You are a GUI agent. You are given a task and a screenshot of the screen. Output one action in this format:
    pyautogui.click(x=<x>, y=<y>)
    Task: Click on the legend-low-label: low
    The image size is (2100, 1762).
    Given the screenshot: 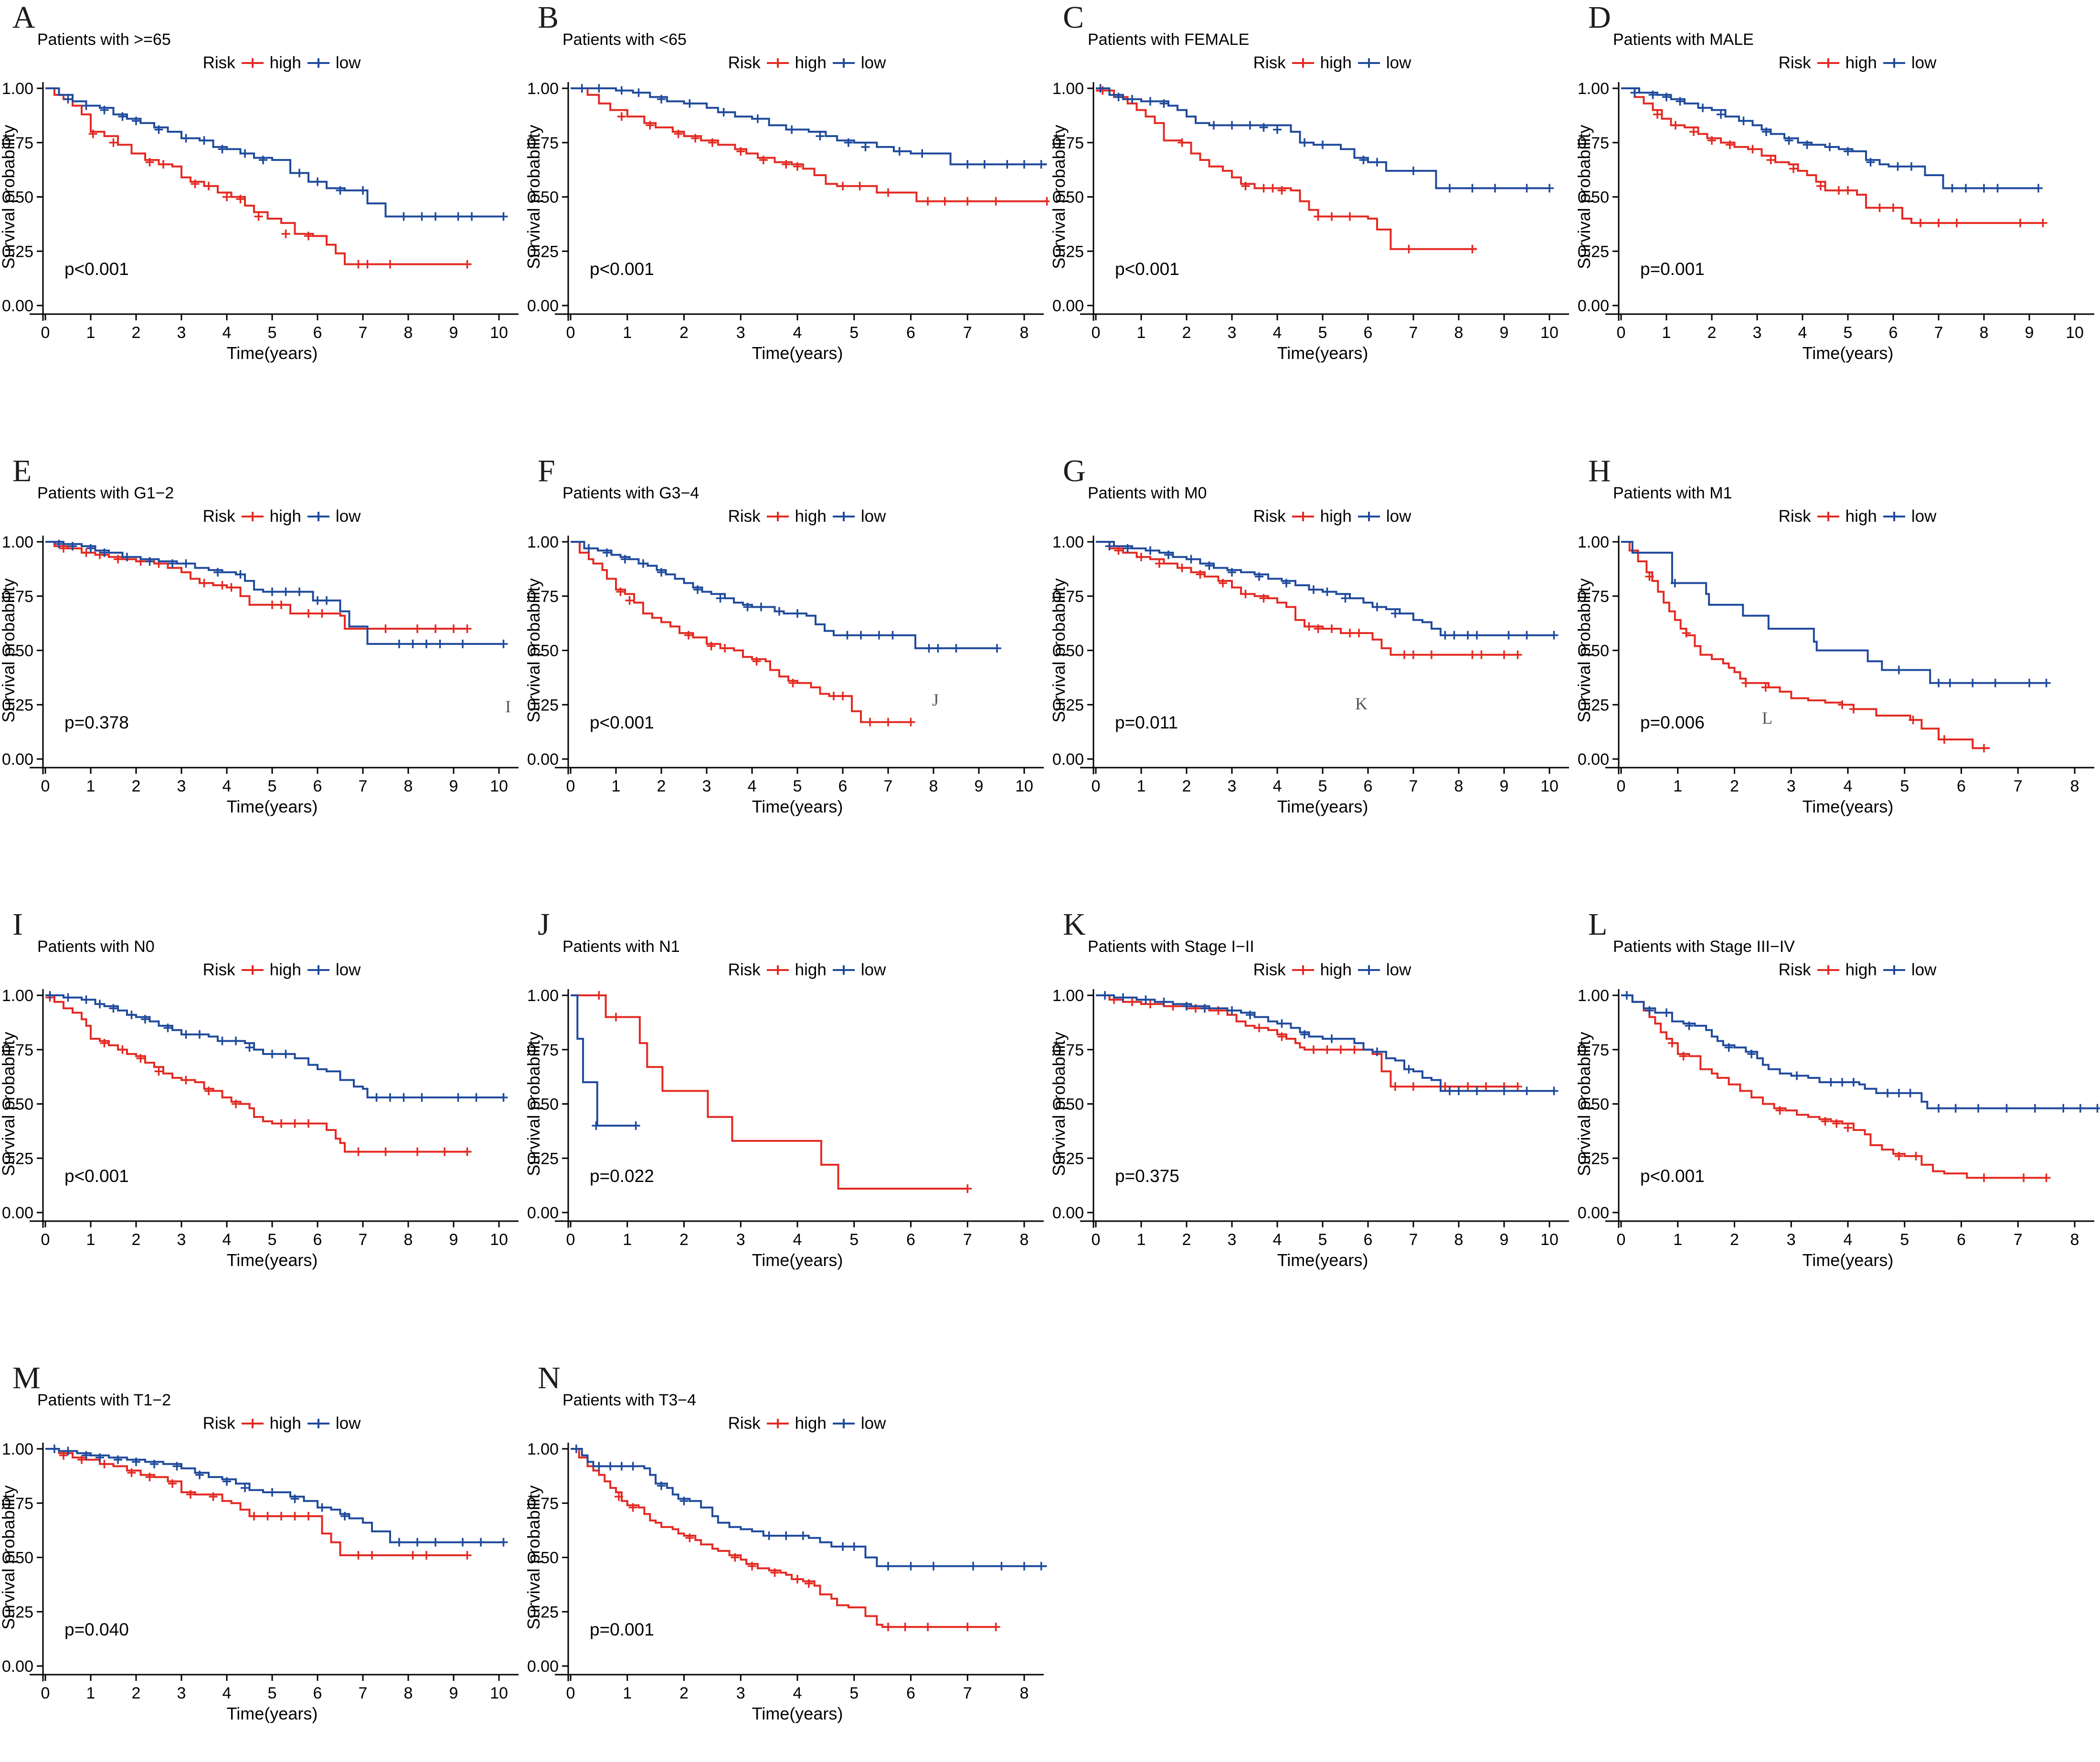 What is the action you would take?
    pyautogui.click(x=873, y=1423)
    